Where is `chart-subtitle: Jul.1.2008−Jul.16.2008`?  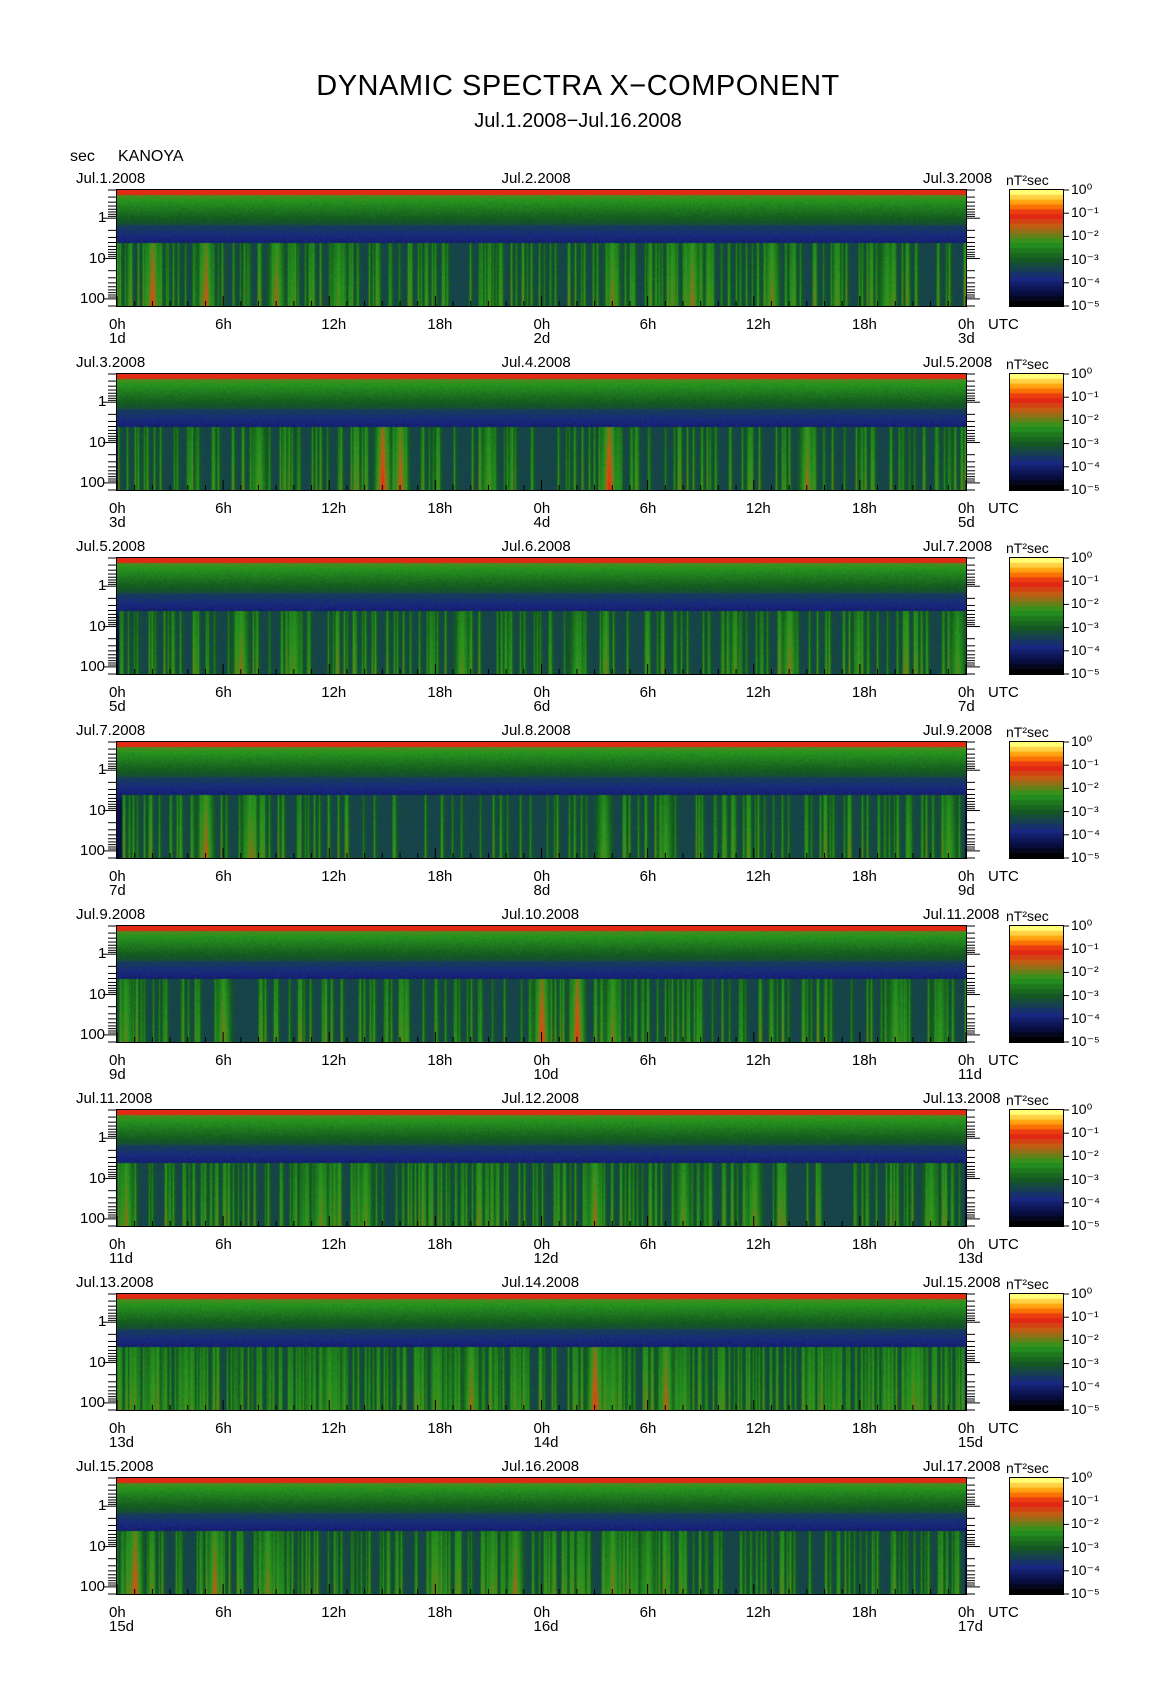 chart-subtitle: Jul.1.2008−Jul.16.2008 is located at coordinates (578, 121).